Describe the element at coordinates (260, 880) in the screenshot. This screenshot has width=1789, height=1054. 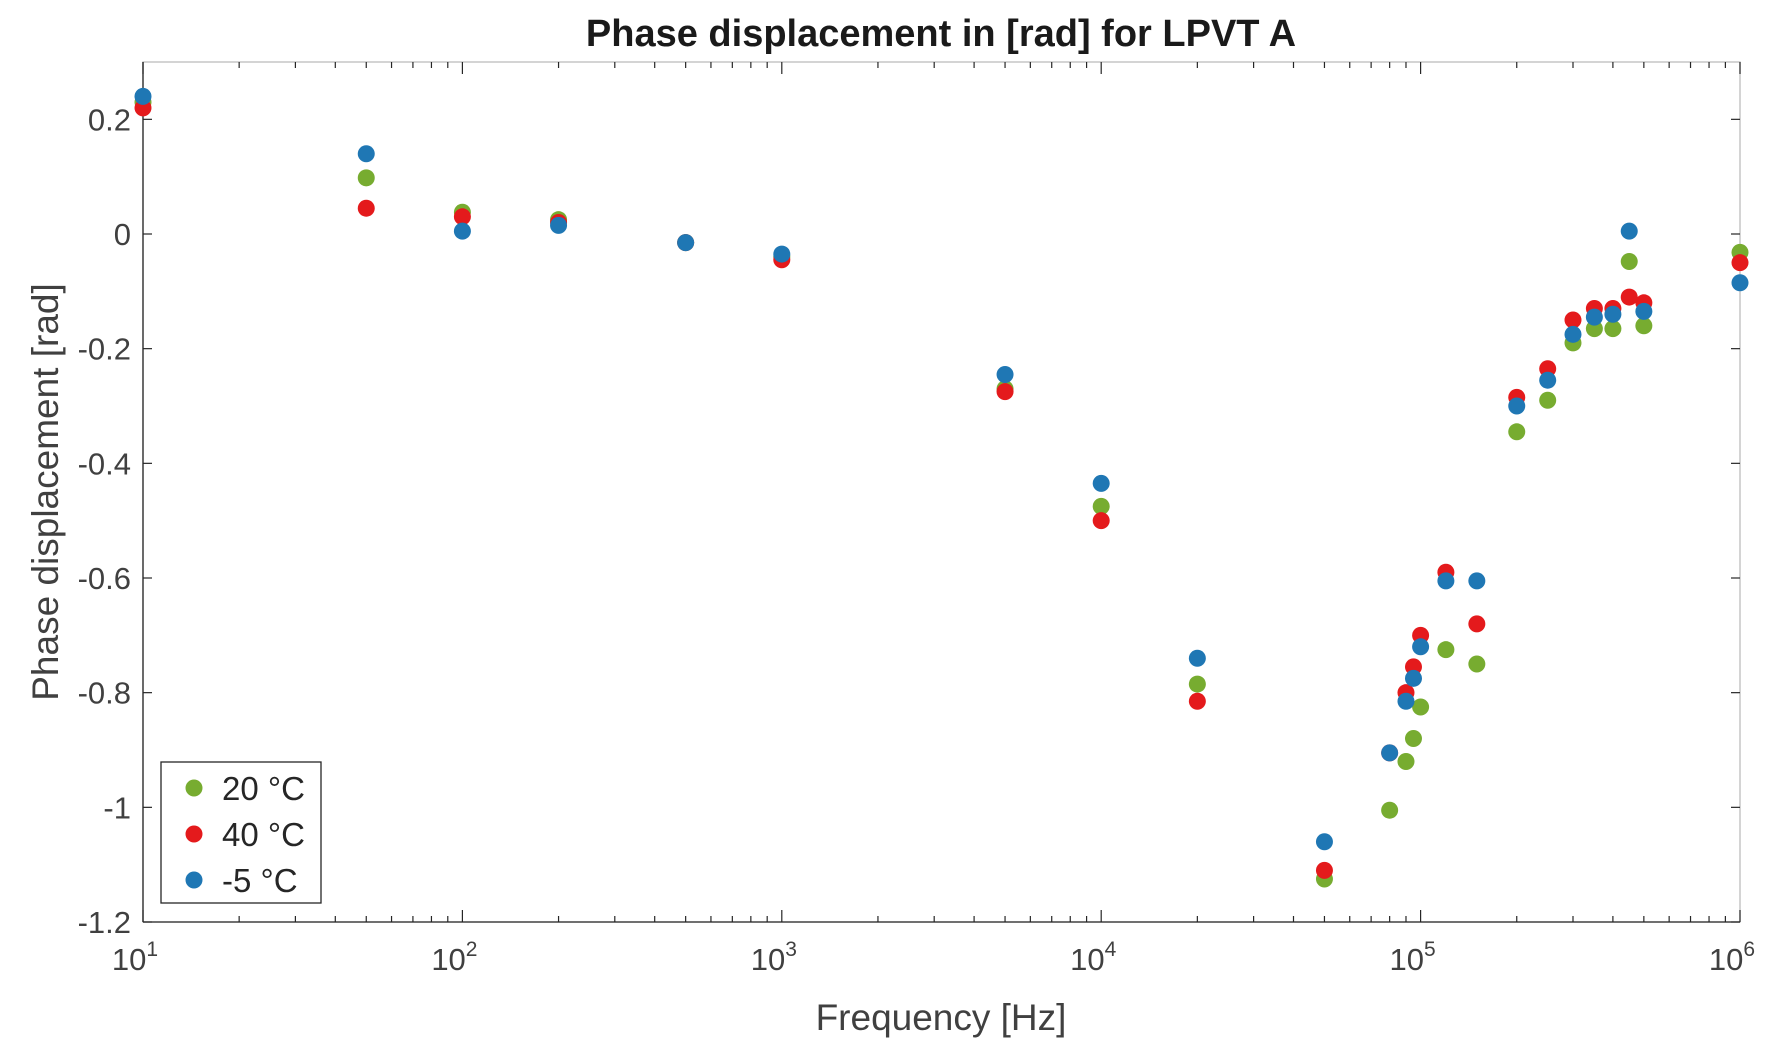
I see `legend-label: -5 °C` at that location.